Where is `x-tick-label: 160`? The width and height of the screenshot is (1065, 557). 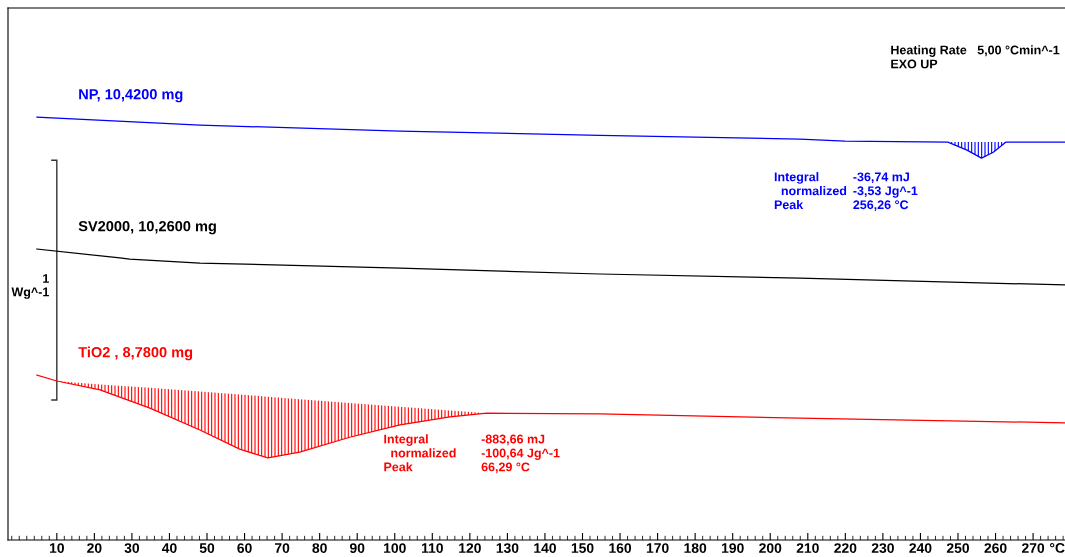
x-tick-label: 160 is located at coordinates (620, 548).